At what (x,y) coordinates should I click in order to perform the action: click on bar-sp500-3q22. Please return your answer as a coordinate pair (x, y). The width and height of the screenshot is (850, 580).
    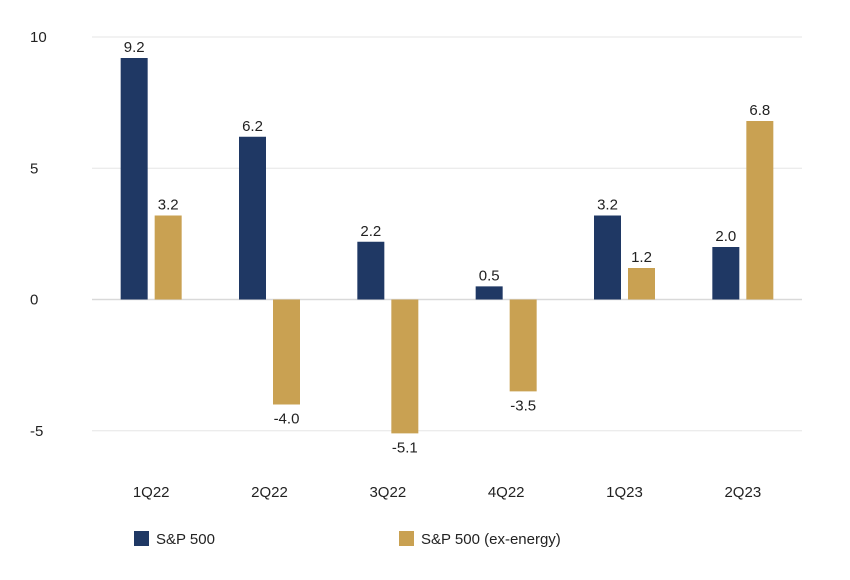
    Looking at the image, I should click on (371, 270).